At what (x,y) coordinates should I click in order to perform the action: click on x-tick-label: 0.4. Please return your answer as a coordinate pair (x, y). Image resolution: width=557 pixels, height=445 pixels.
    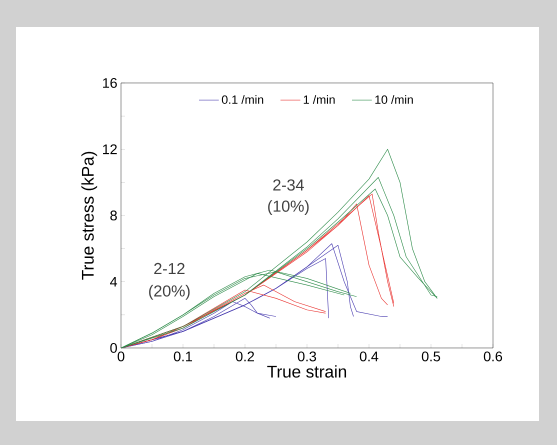
    Looking at the image, I should click on (369, 356).